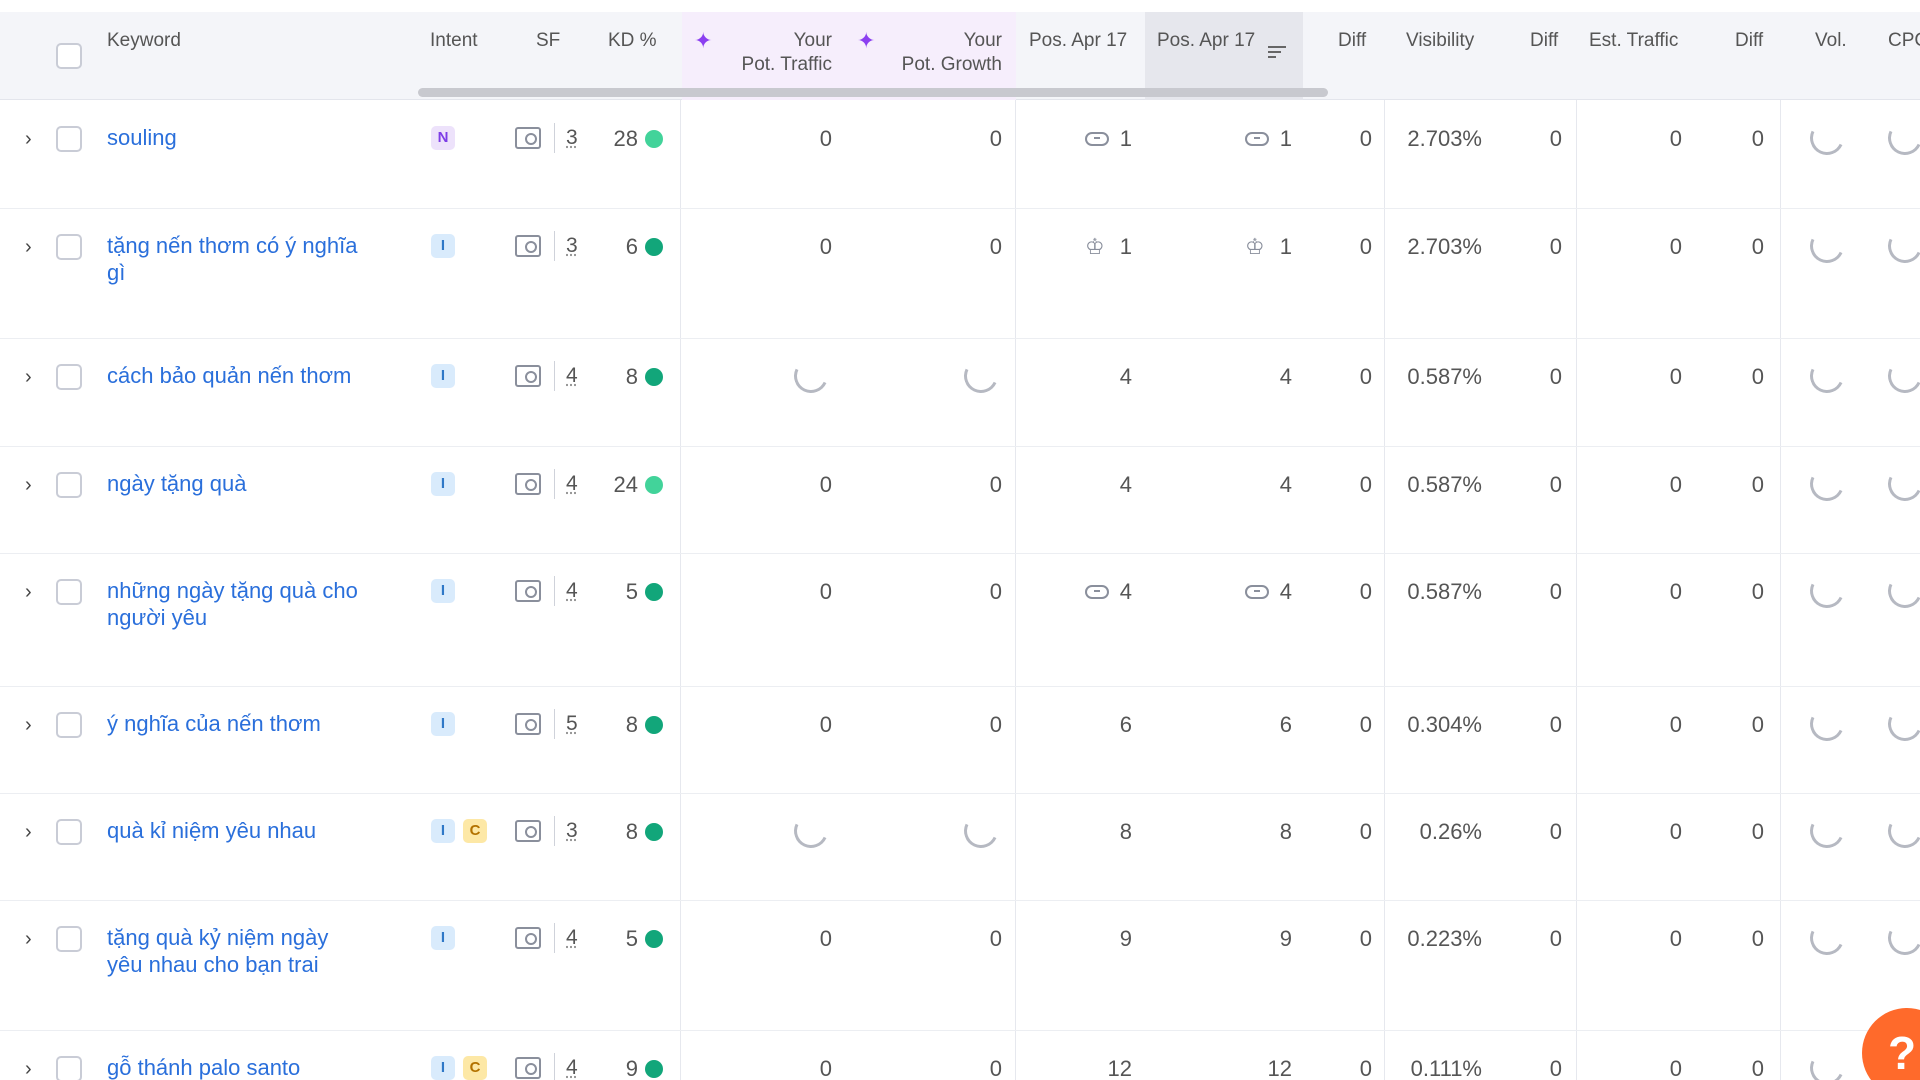  I want to click on keyword-link: cách bảo quản nến thơm, so click(252, 375).